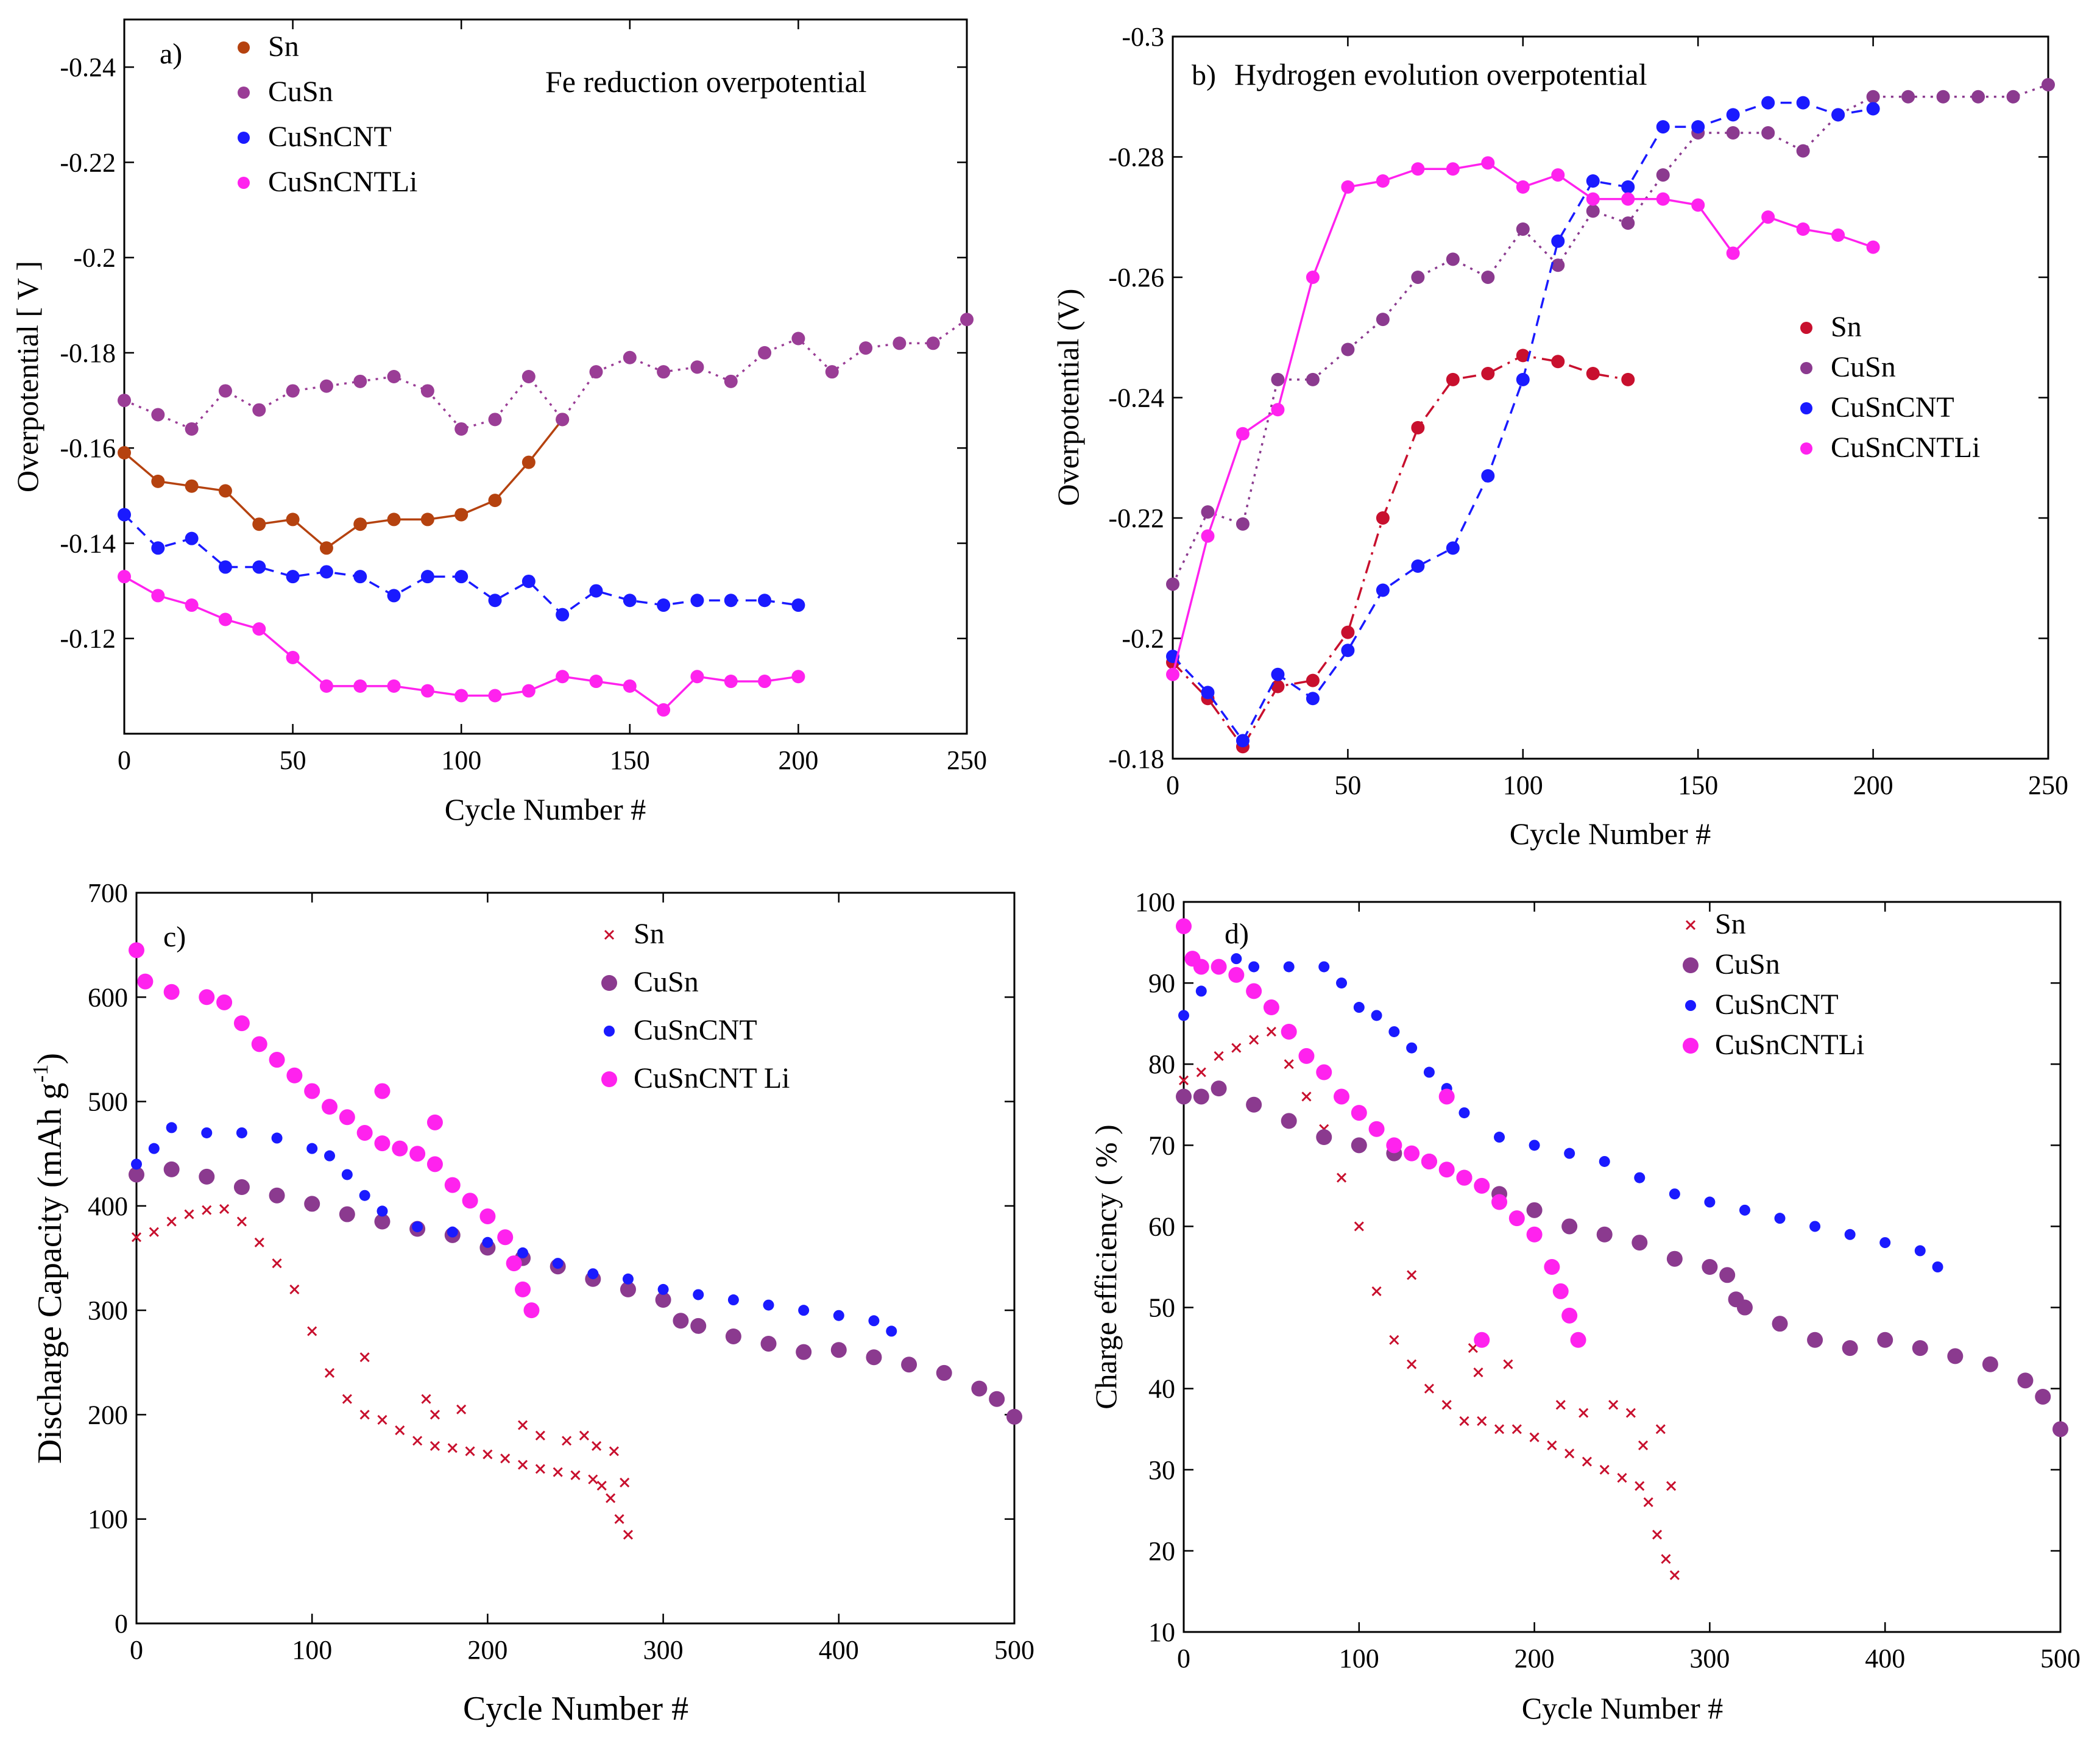 The height and width of the screenshot is (1738, 2100). I want to click on y-tick-label: 50, so click(1161, 1308).